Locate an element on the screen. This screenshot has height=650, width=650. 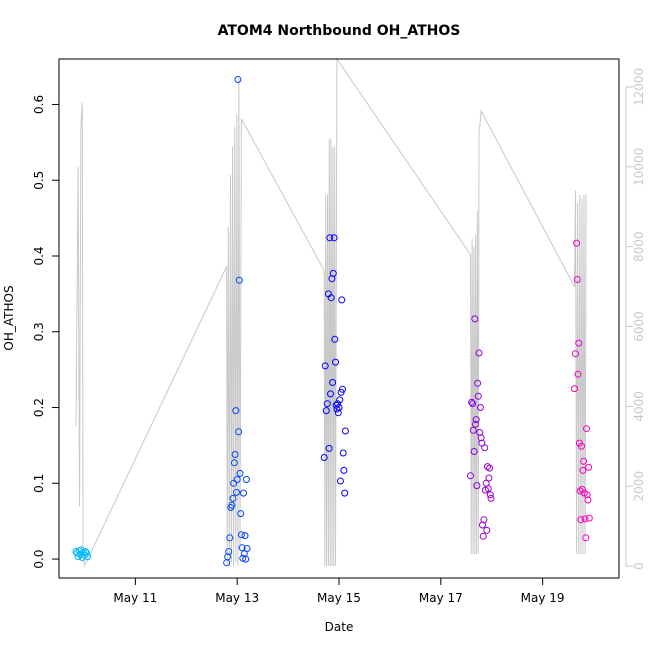
x-tick-label: May 13 is located at coordinates (237, 598).